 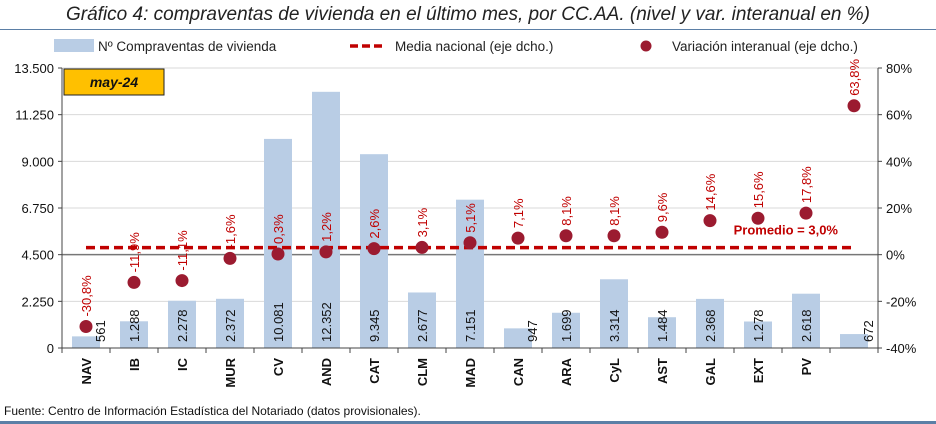 I want to click on bar-MUR, so click(x=230, y=323).